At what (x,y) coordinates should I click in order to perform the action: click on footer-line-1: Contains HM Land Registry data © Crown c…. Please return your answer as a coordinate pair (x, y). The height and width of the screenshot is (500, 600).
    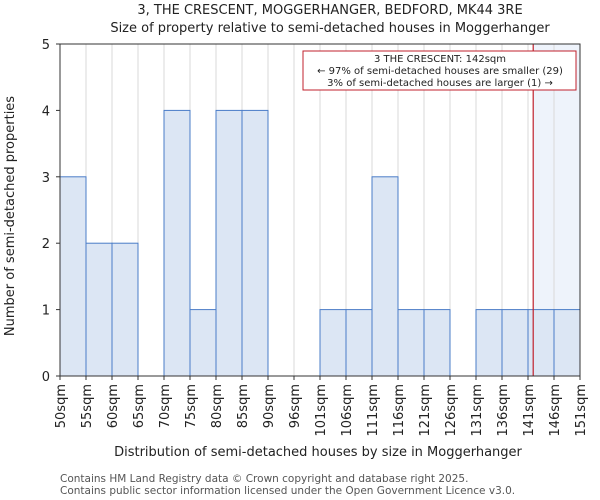
    Looking at the image, I should click on (264, 479).